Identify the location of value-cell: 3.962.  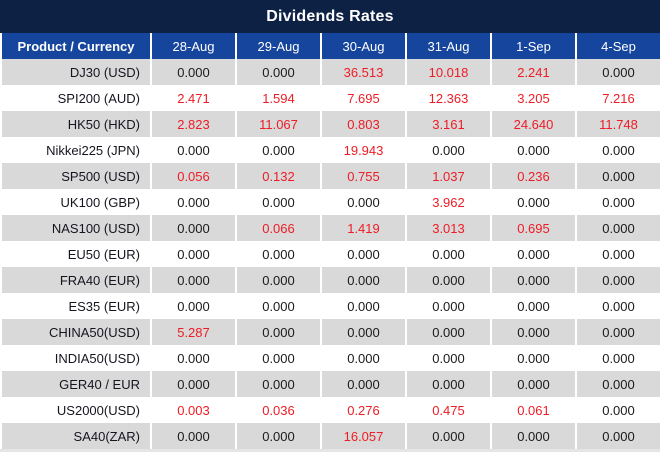
(448, 202).